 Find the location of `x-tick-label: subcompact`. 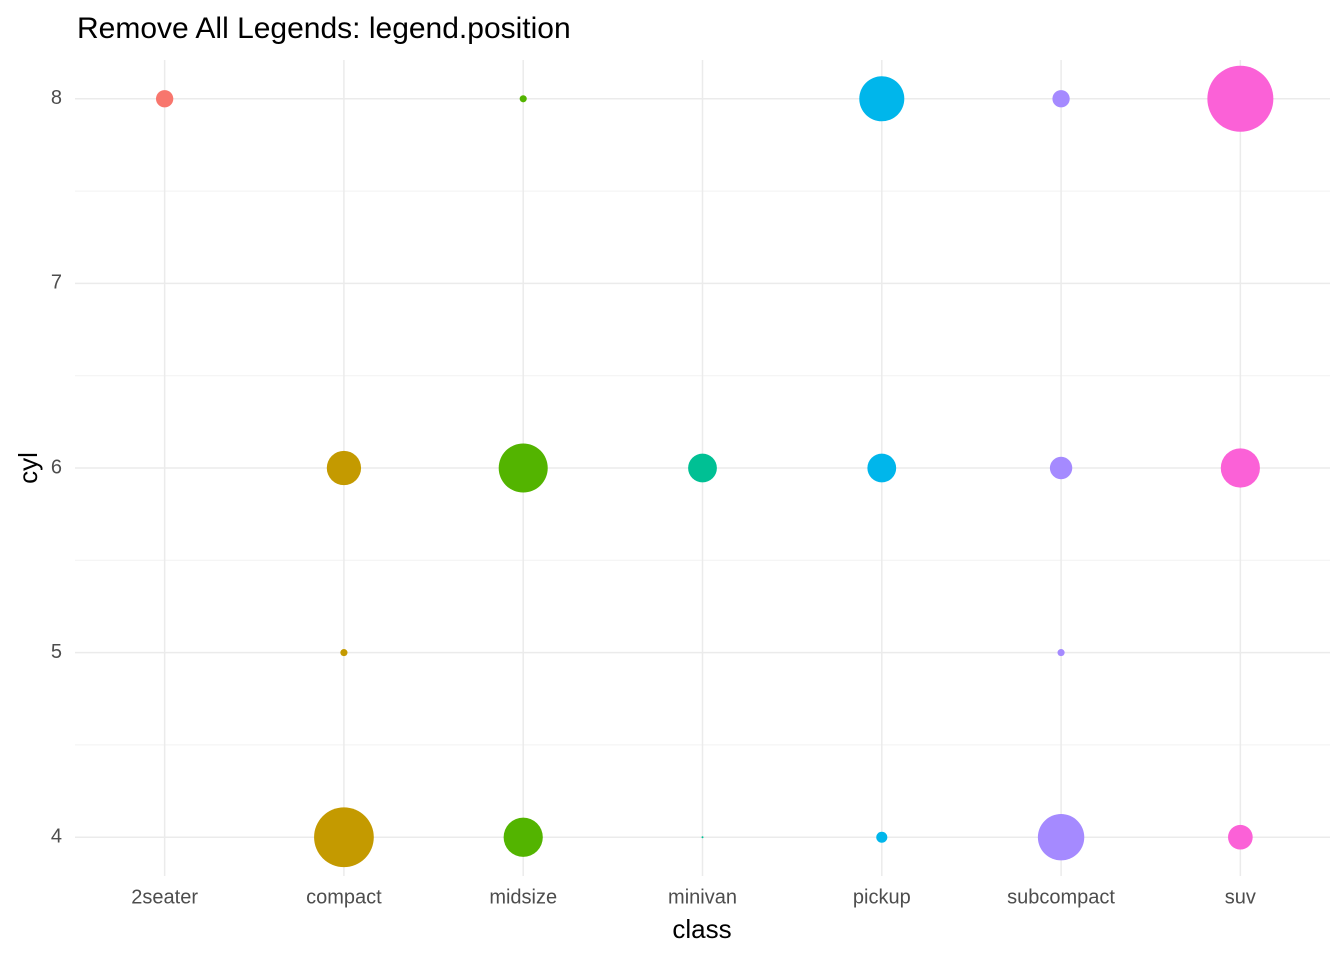

x-tick-label: subcompact is located at coordinates (1061, 897).